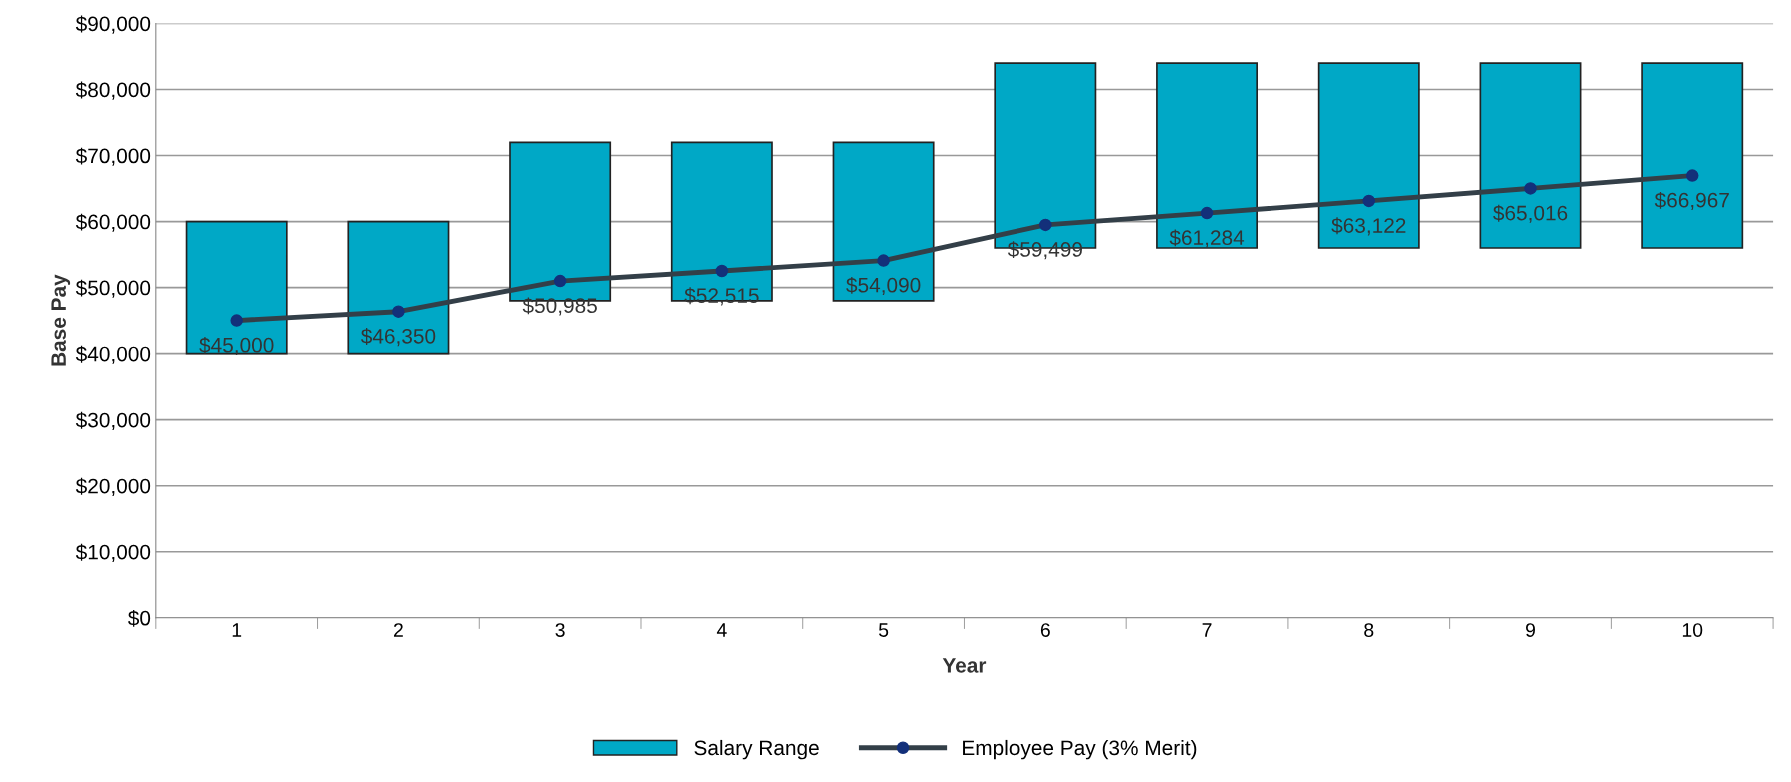 The width and height of the screenshot is (1791, 782). What do you see at coordinates (883, 630) in the screenshot?
I see `x-tick-label: 5` at bounding box center [883, 630].